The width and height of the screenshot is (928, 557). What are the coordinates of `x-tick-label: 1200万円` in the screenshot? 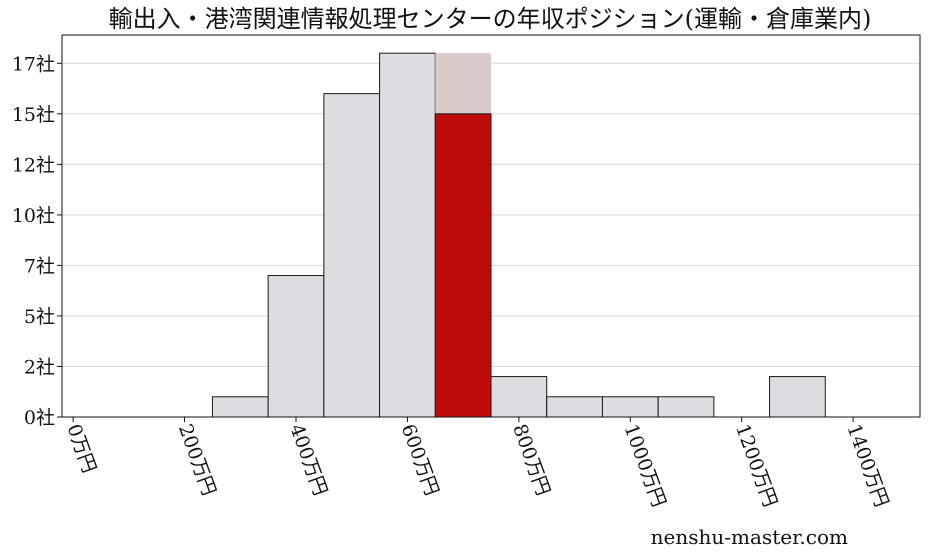 It's located at (756, 465).